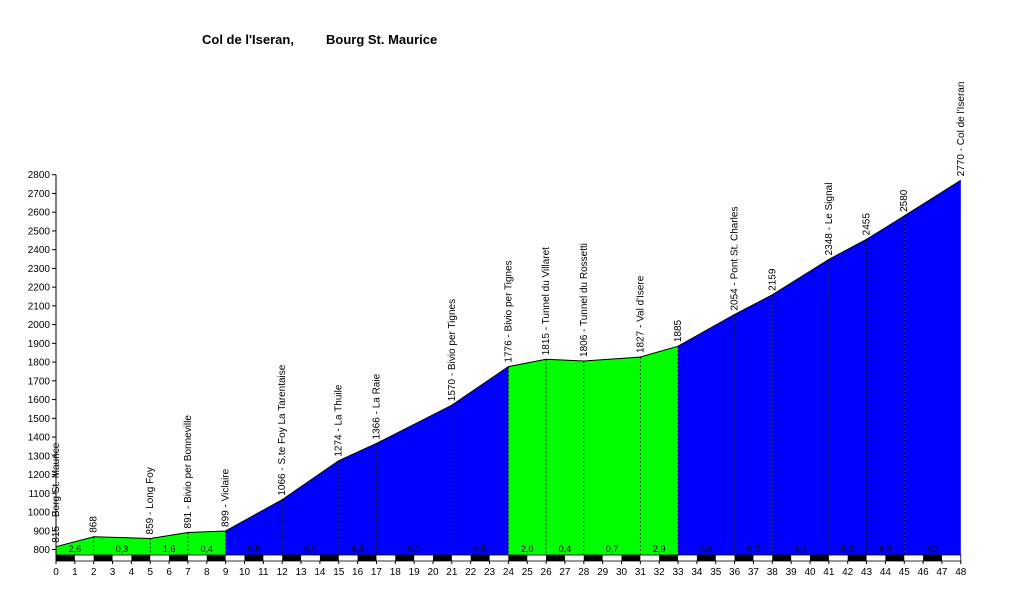 The height and width of the screenshot is (600, 1013). Describe the element at coordinates (660, 572) in the screenshot. I see `x-tick-label-32: 32` at that location.